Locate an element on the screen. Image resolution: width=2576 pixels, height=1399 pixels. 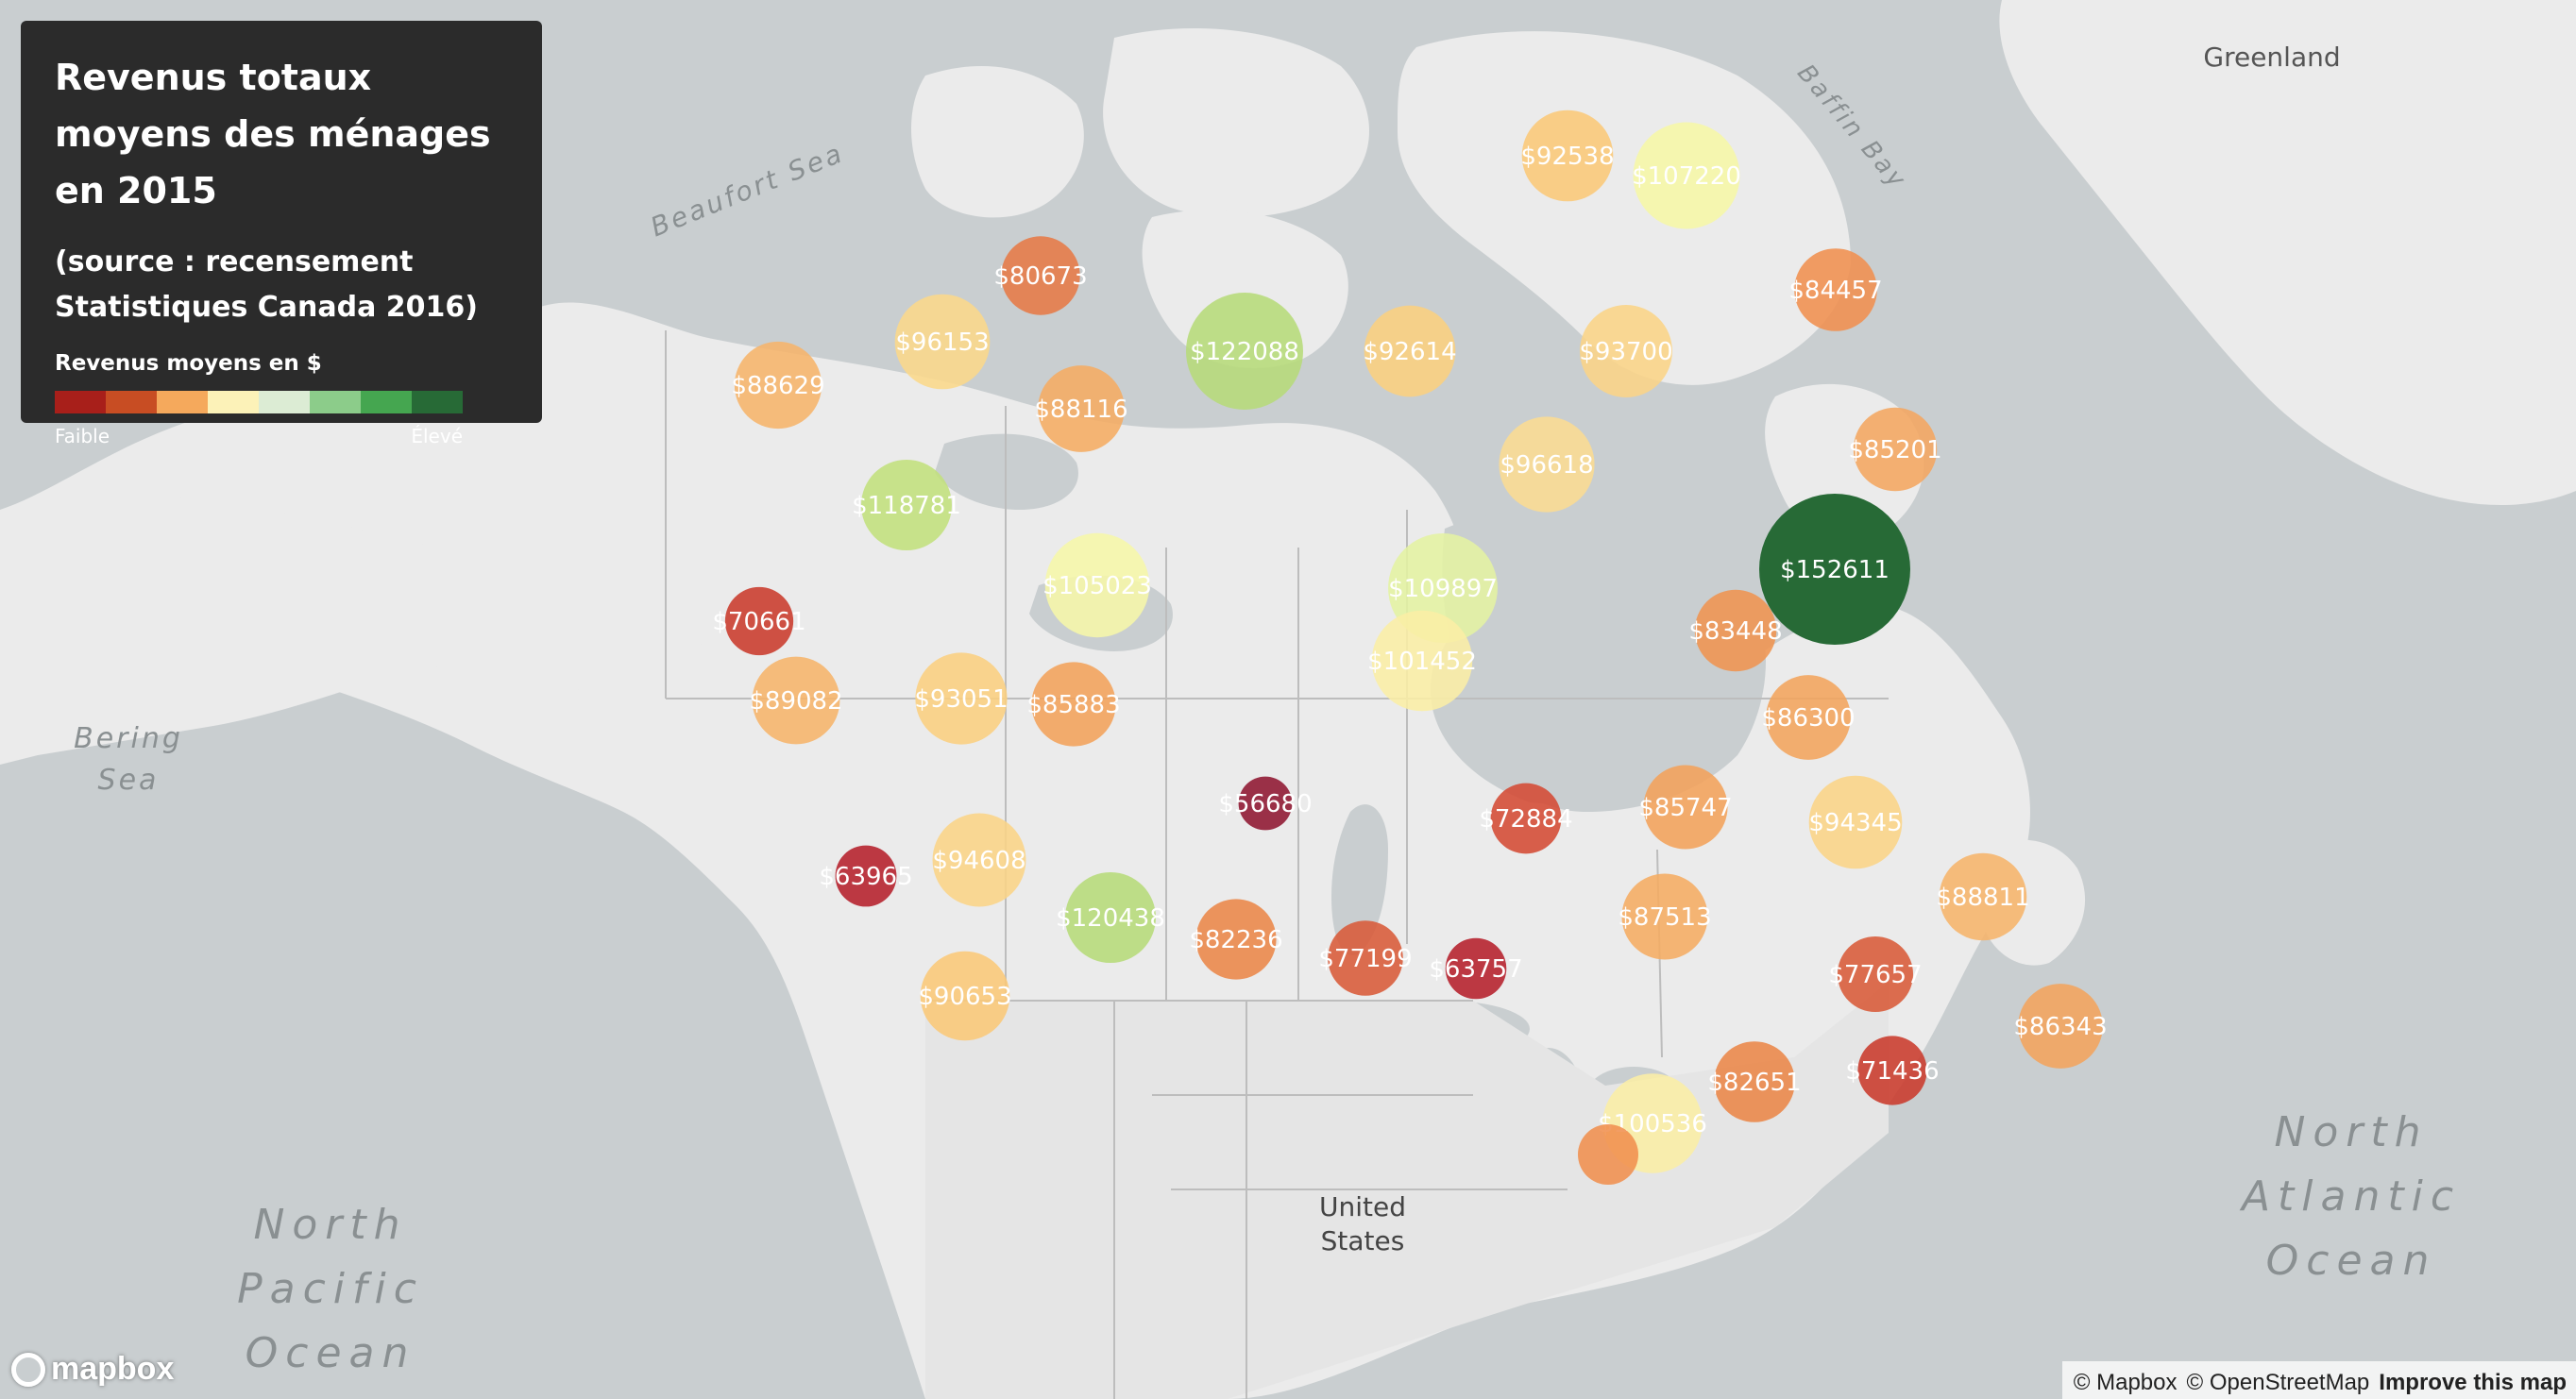
income-marker-label: $101452 is located at coordinates (1422, 662).